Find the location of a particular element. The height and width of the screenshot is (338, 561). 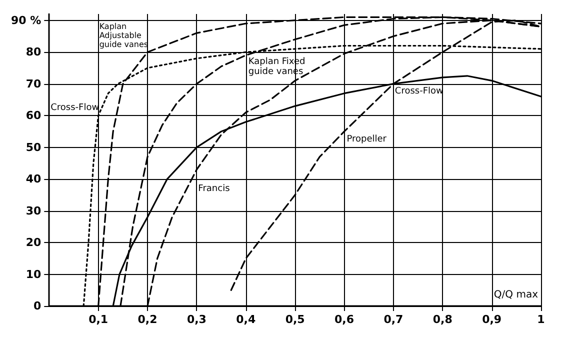

y-tick-label: 90 % is located at coordinates (26, 20).